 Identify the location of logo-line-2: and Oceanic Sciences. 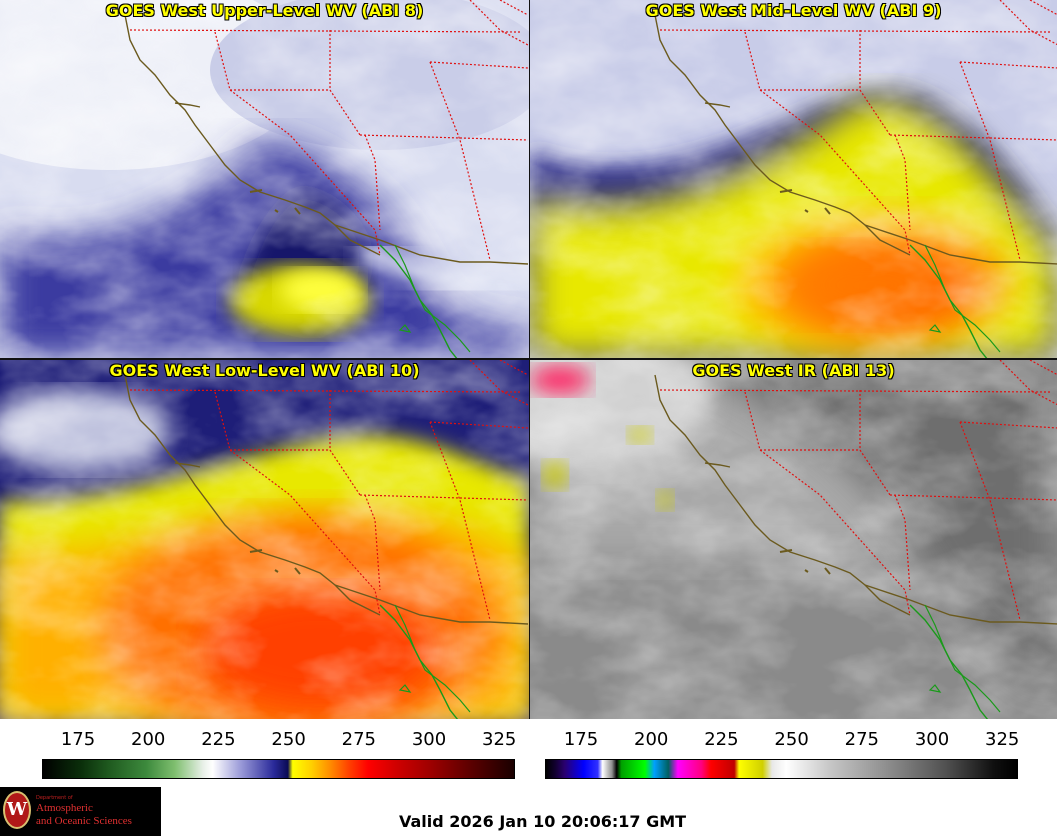
(84, 821).